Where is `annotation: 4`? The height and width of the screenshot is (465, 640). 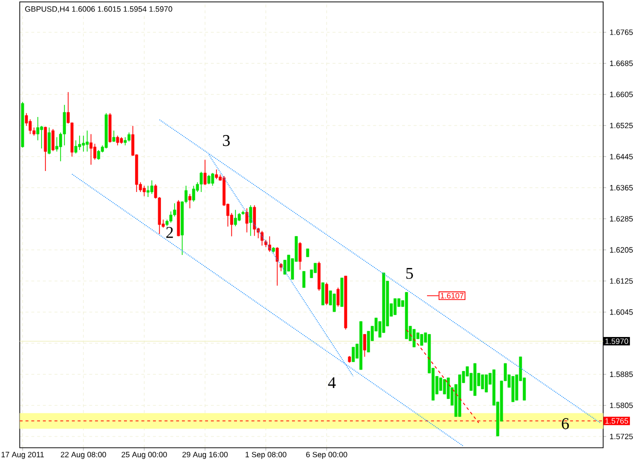 annotation: 4 is located at coordinates (332, 382).